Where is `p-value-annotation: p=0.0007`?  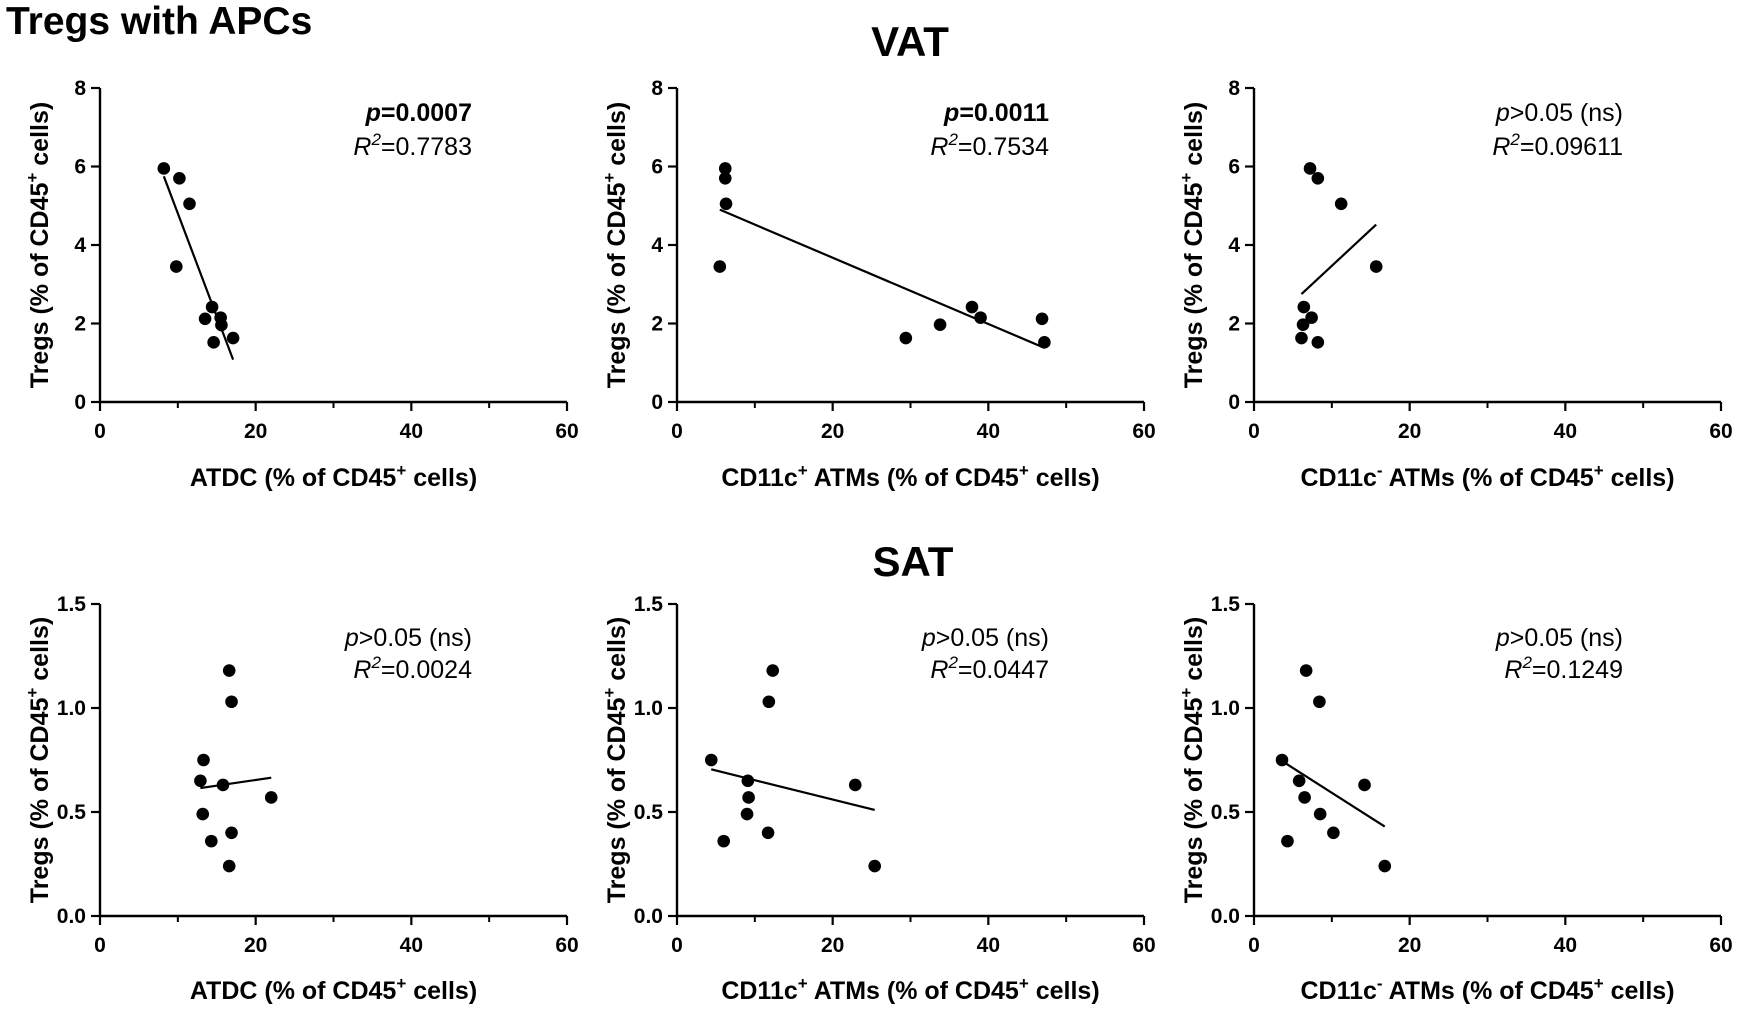
p-value-annotation: p=0.0007 is located at coordinates (418, 113).